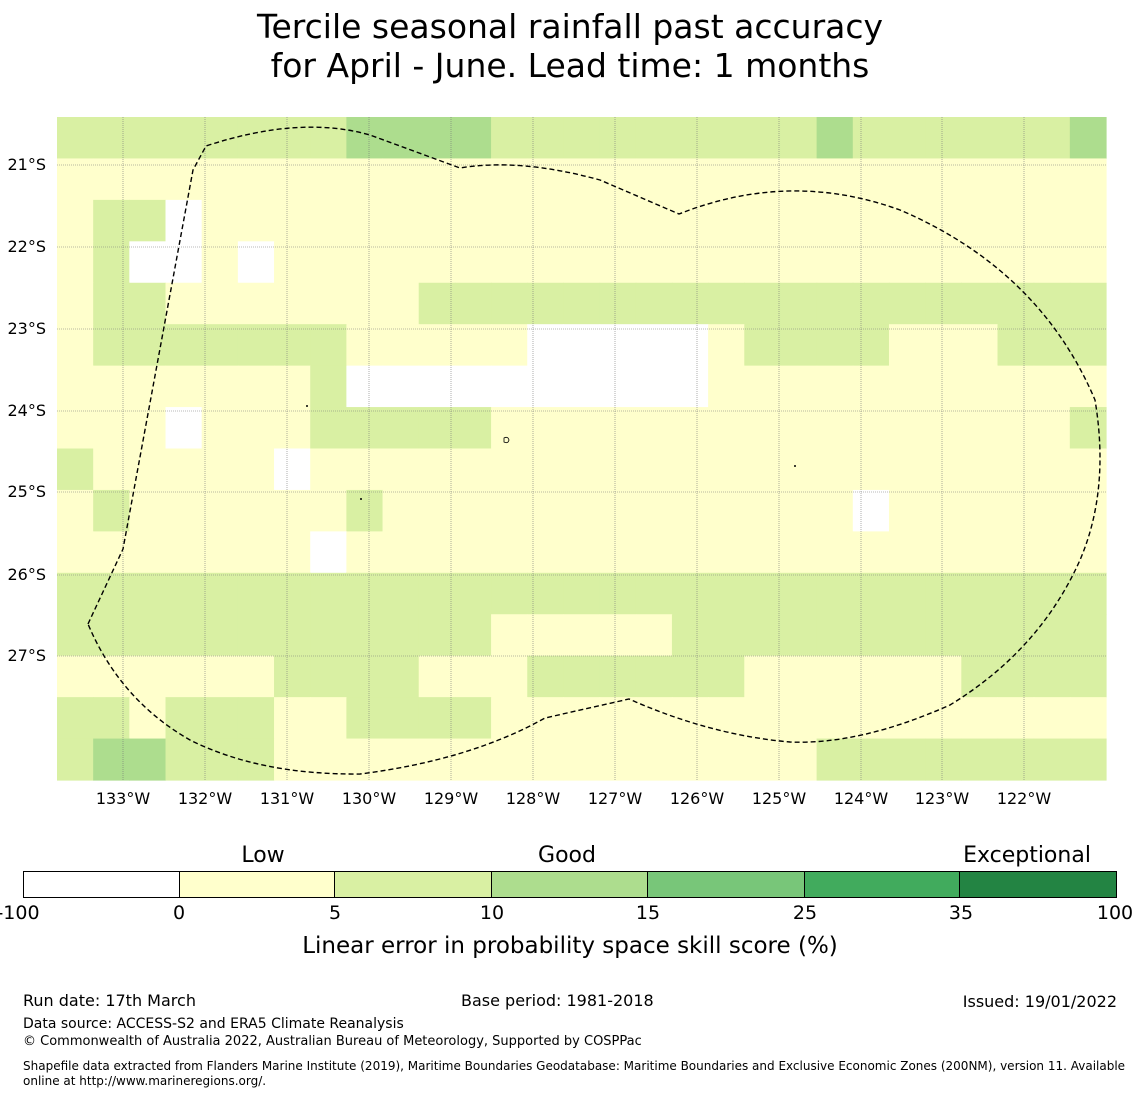 The height and width of the screenshot is (1095, 1140). Describe the element at coordinates (1024, 798) in the screenshot. I see `lon-label-122w: 122°W` at that location.